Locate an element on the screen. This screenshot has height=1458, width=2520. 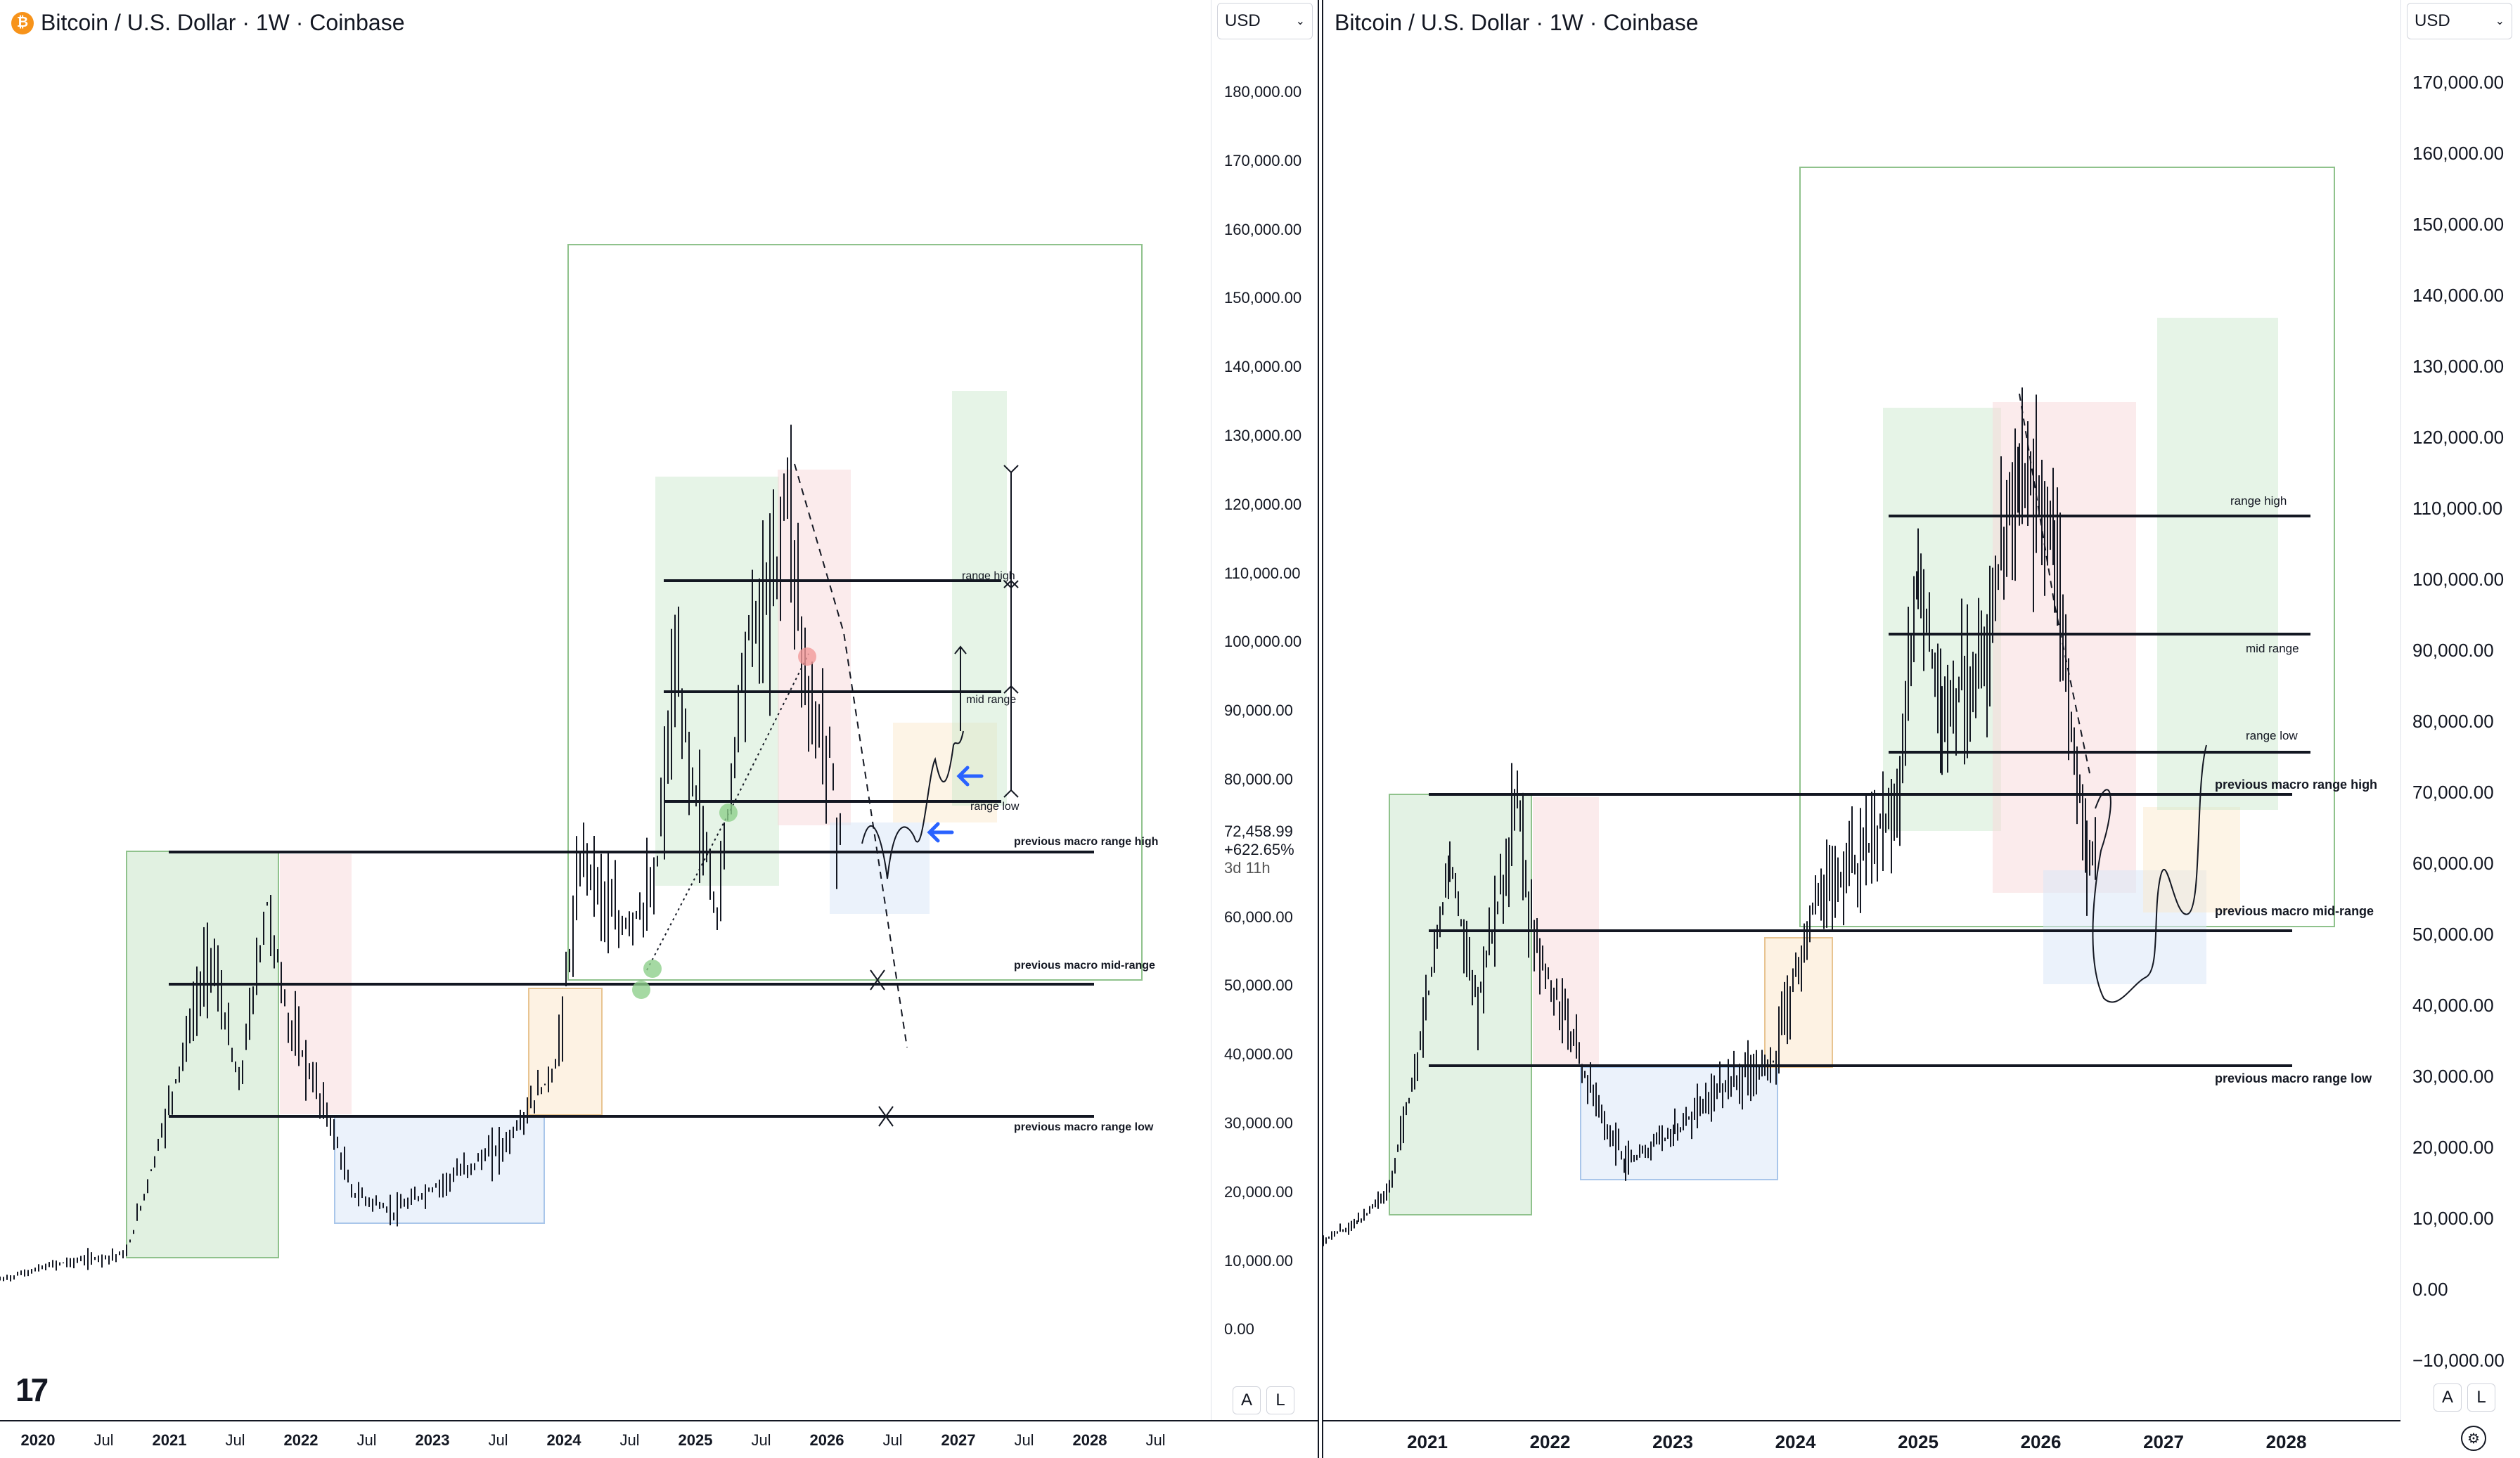
price-tick-label: 20,000.00 is located at coordinates (2453, 1147).